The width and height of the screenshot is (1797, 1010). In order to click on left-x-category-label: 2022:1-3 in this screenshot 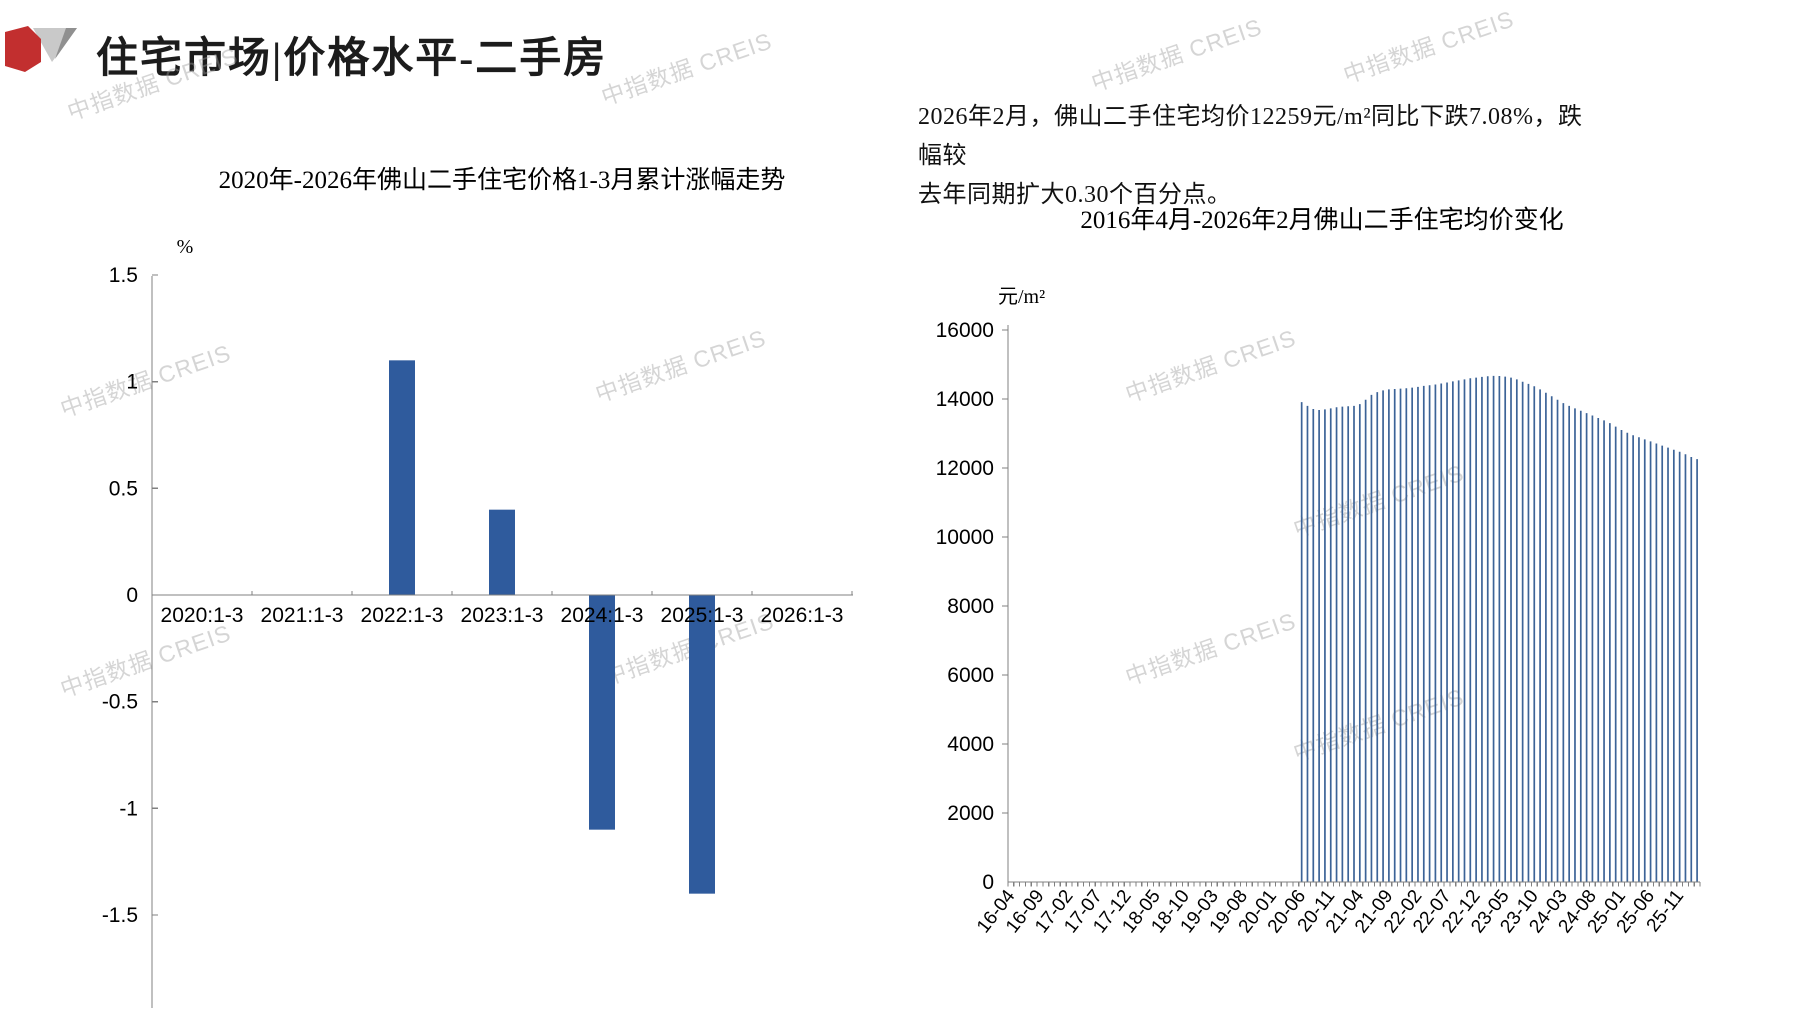, I will do `click(402, 615)`.